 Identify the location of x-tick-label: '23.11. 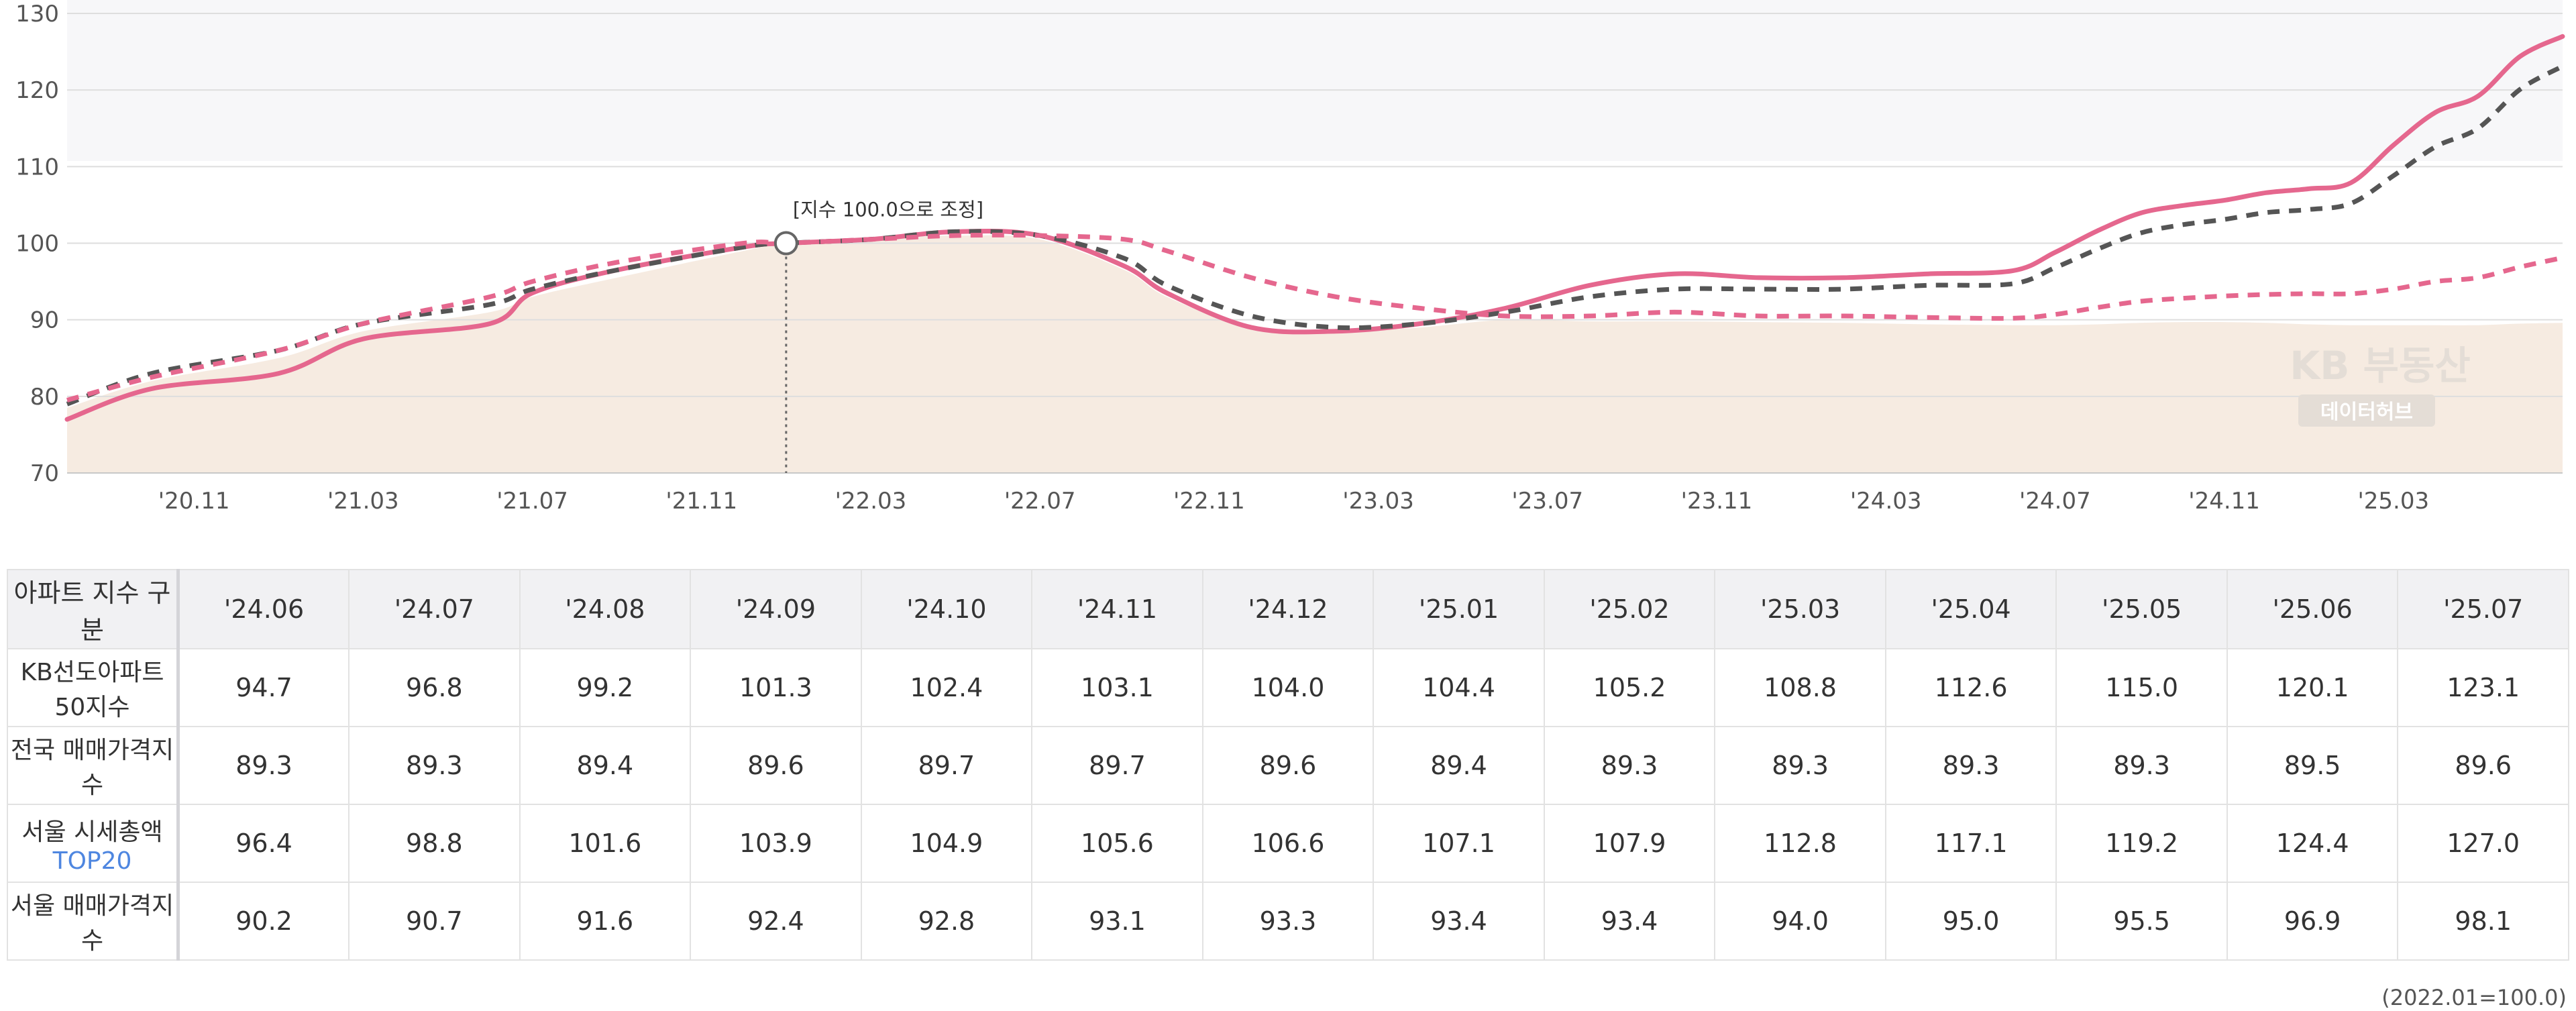
(1717, 501).